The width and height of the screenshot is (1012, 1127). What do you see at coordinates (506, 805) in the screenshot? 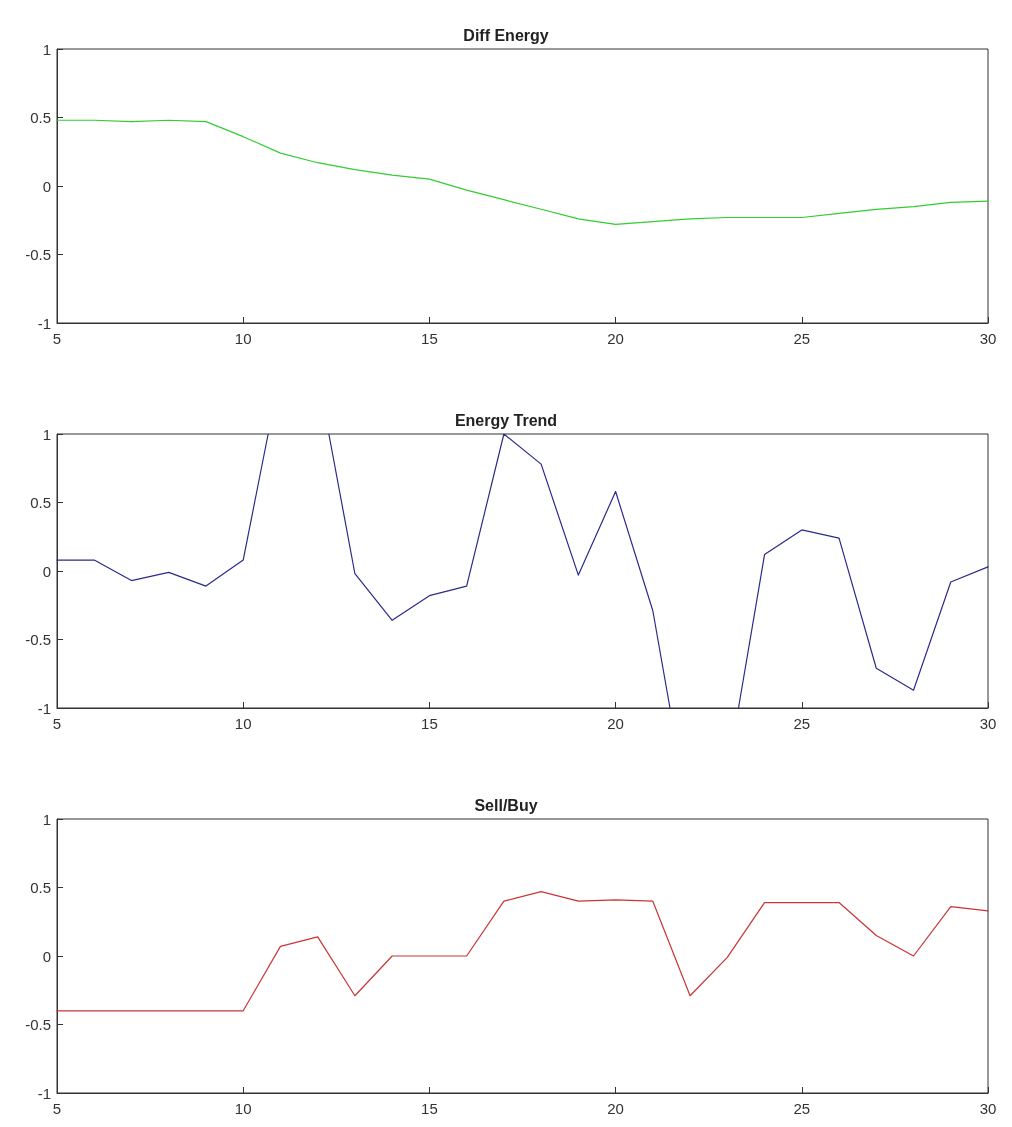
I see `chart-title: Sell/Buy` at bounding box center [506, 805].